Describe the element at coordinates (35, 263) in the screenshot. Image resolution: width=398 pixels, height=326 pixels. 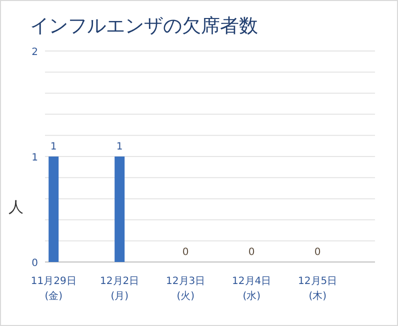
I see `y-tick-label: 0` at that location.